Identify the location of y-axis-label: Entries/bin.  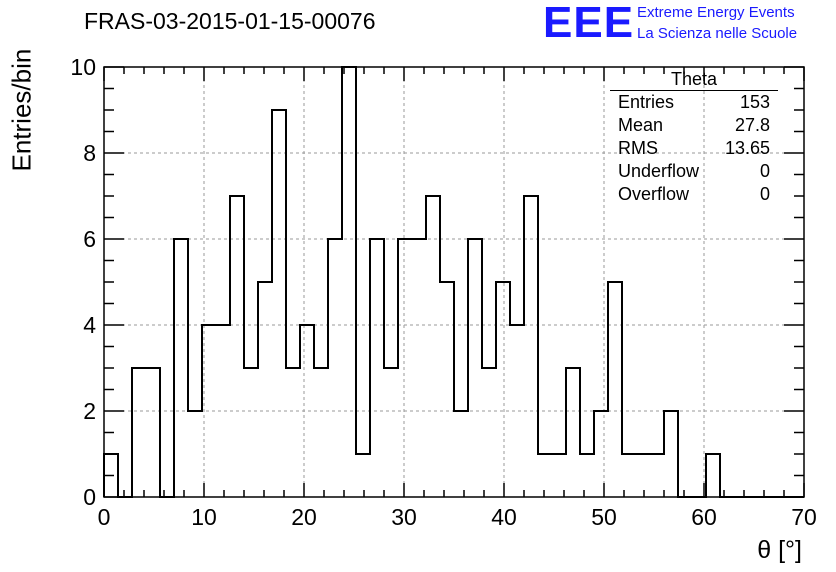
(21, 110).